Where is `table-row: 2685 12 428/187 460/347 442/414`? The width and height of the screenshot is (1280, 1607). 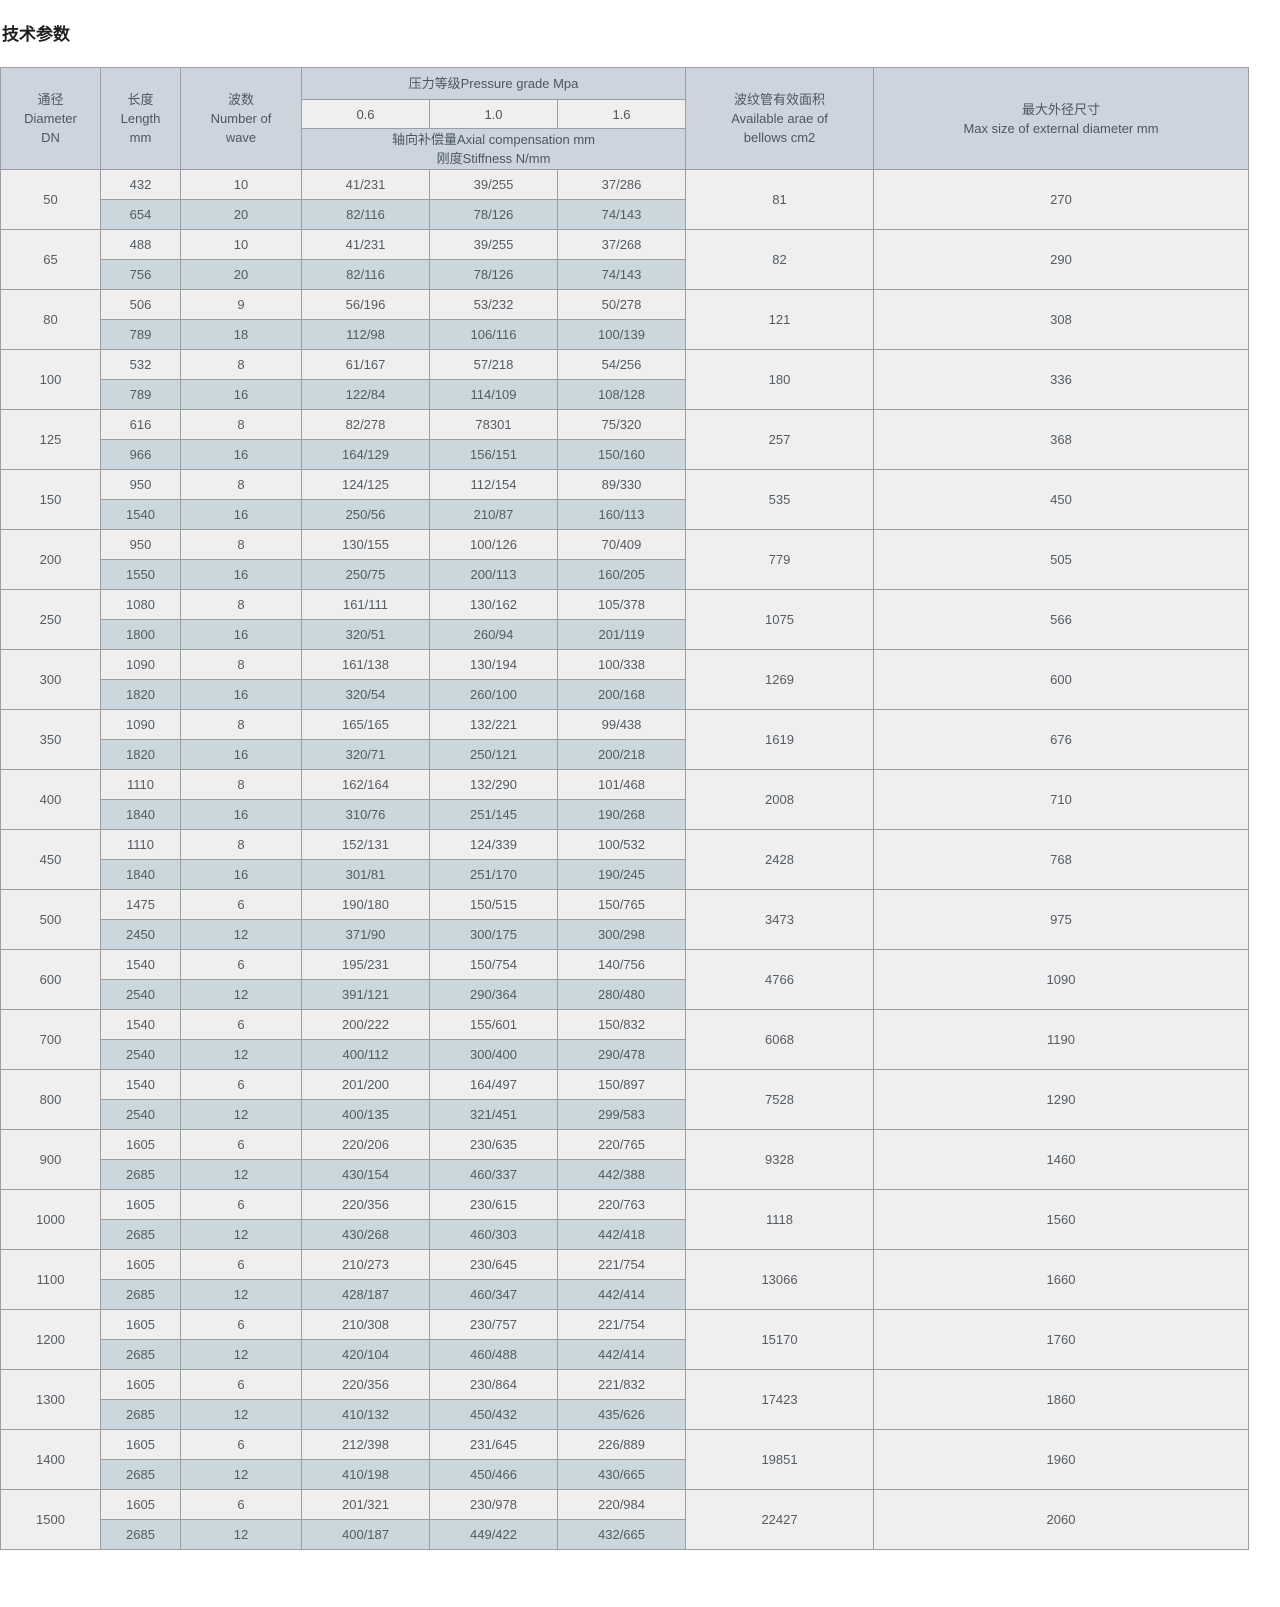
table-row: 2685 12 428/187 460/347 442/414 is located at coordinates (625, 1294).